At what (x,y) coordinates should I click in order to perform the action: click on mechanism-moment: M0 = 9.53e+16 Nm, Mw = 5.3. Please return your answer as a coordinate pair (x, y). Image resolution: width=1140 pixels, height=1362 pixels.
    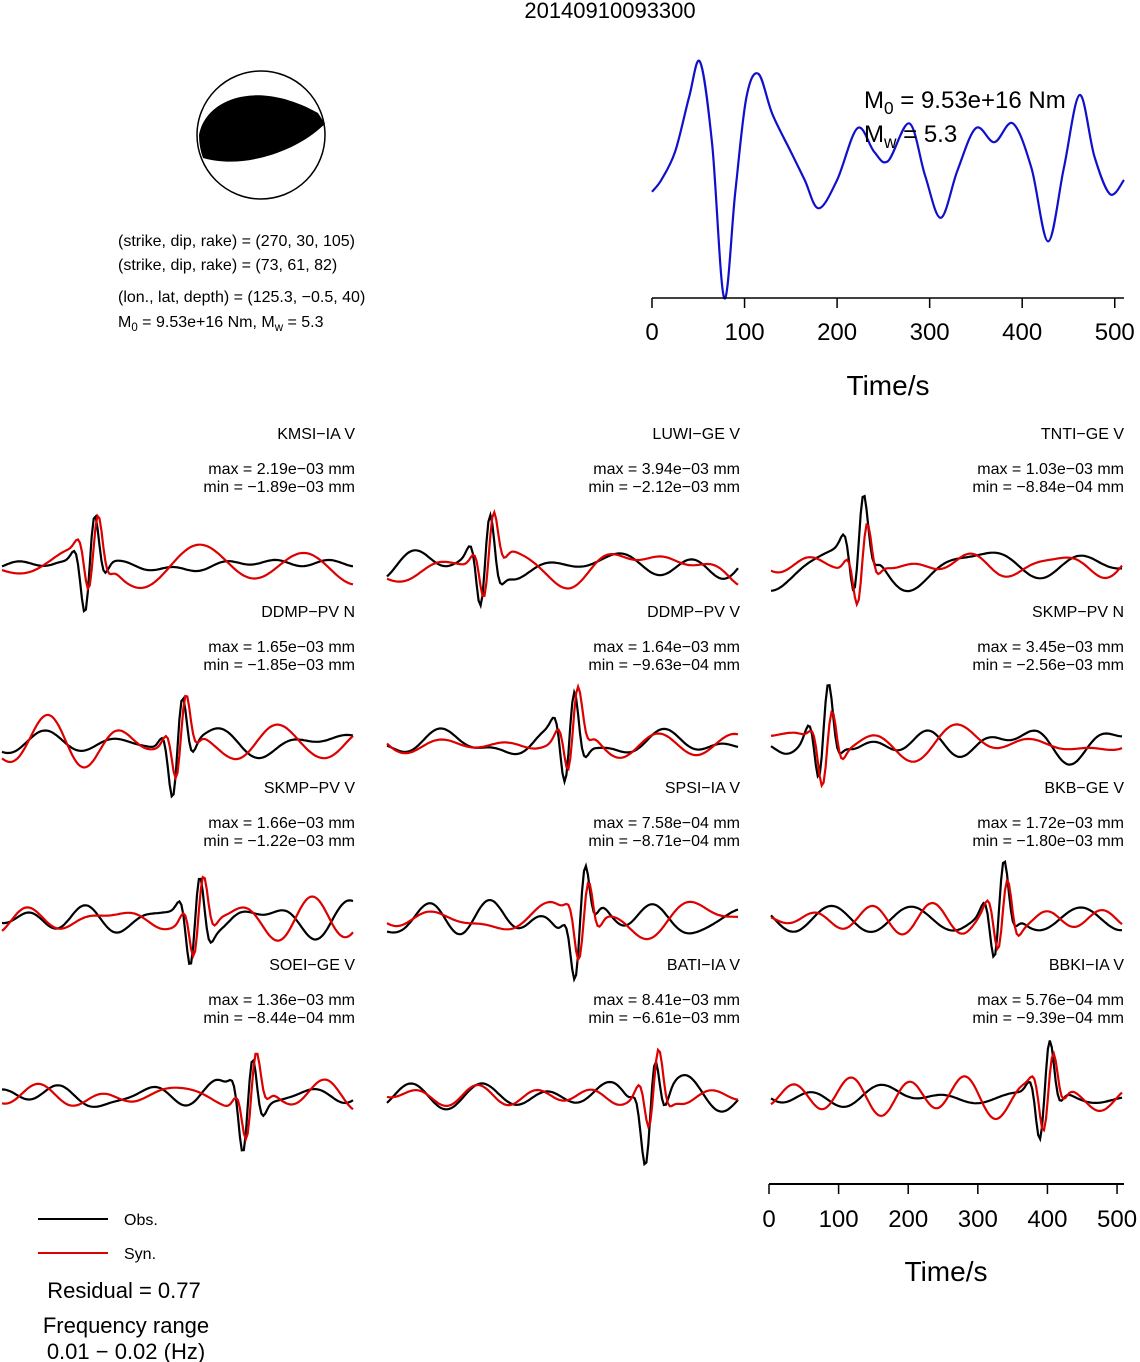
    Looking at the image, I should click on (221, 324).